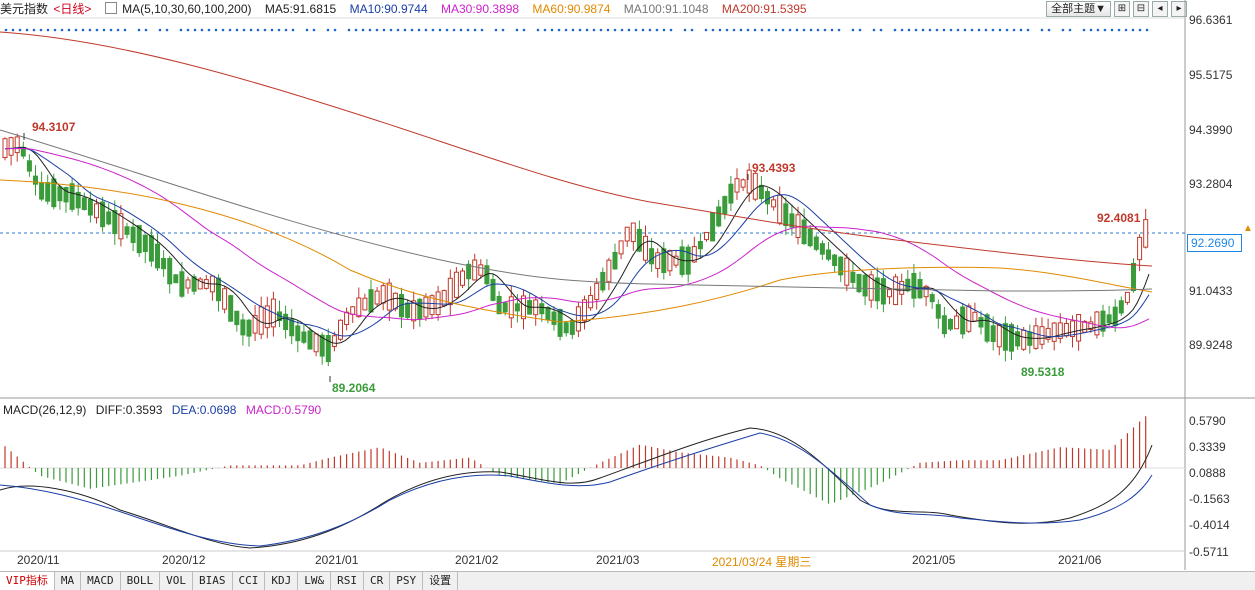  What do you see at coordinates (1141, 9) in the screenshot?
I see `zoom-out-icon: ⊟` at bounding box center [1141, 9].